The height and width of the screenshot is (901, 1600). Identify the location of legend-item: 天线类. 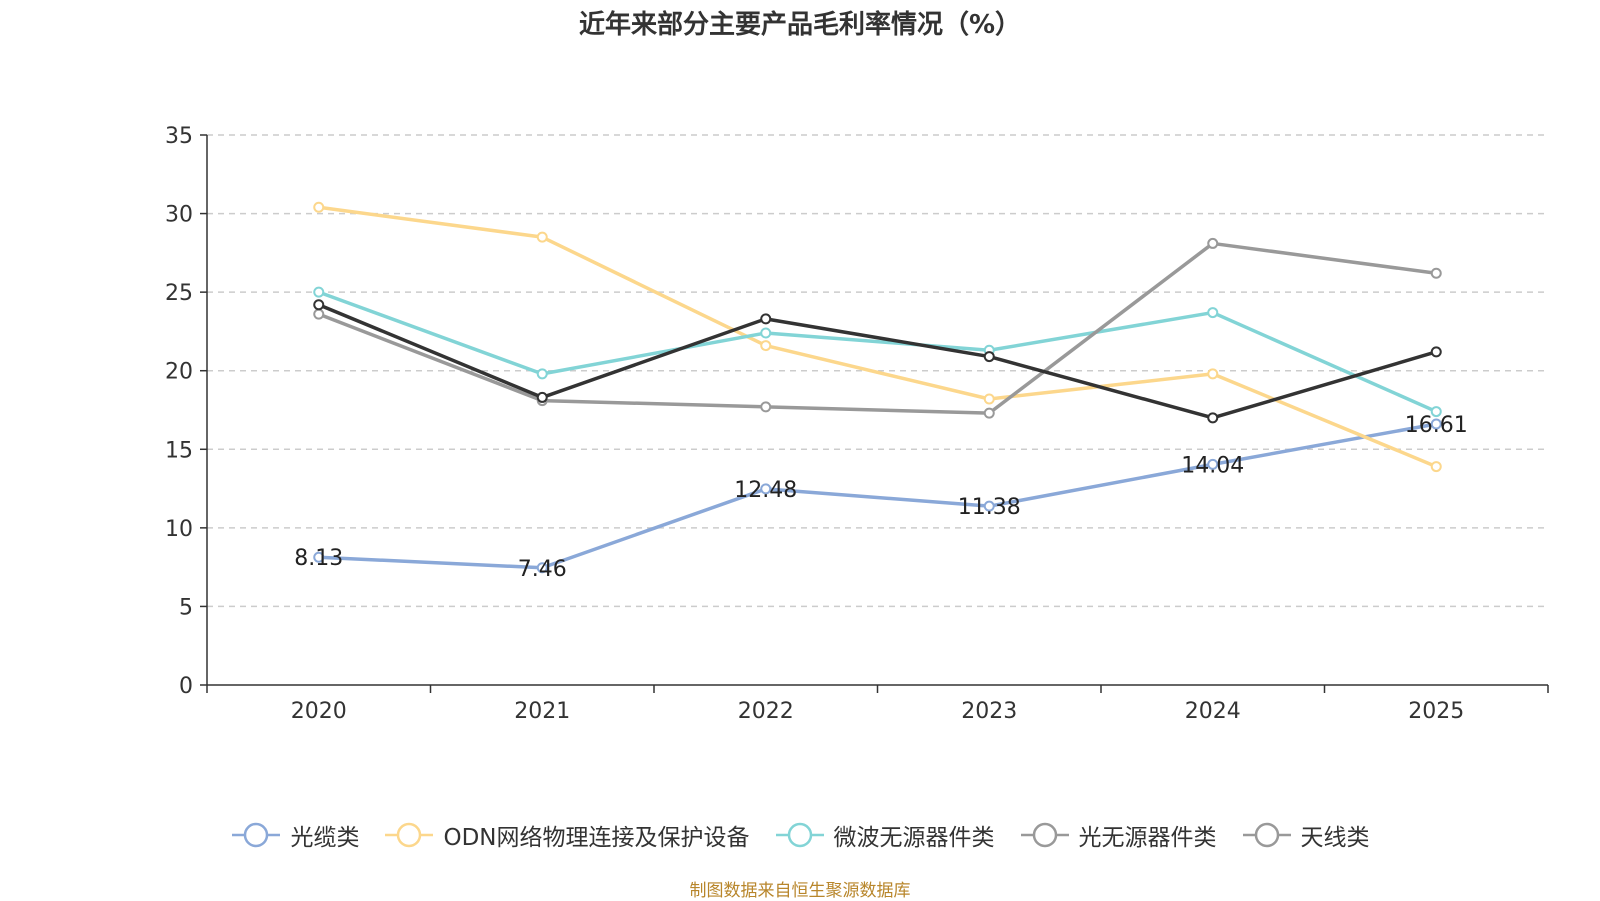
(1305, 835).